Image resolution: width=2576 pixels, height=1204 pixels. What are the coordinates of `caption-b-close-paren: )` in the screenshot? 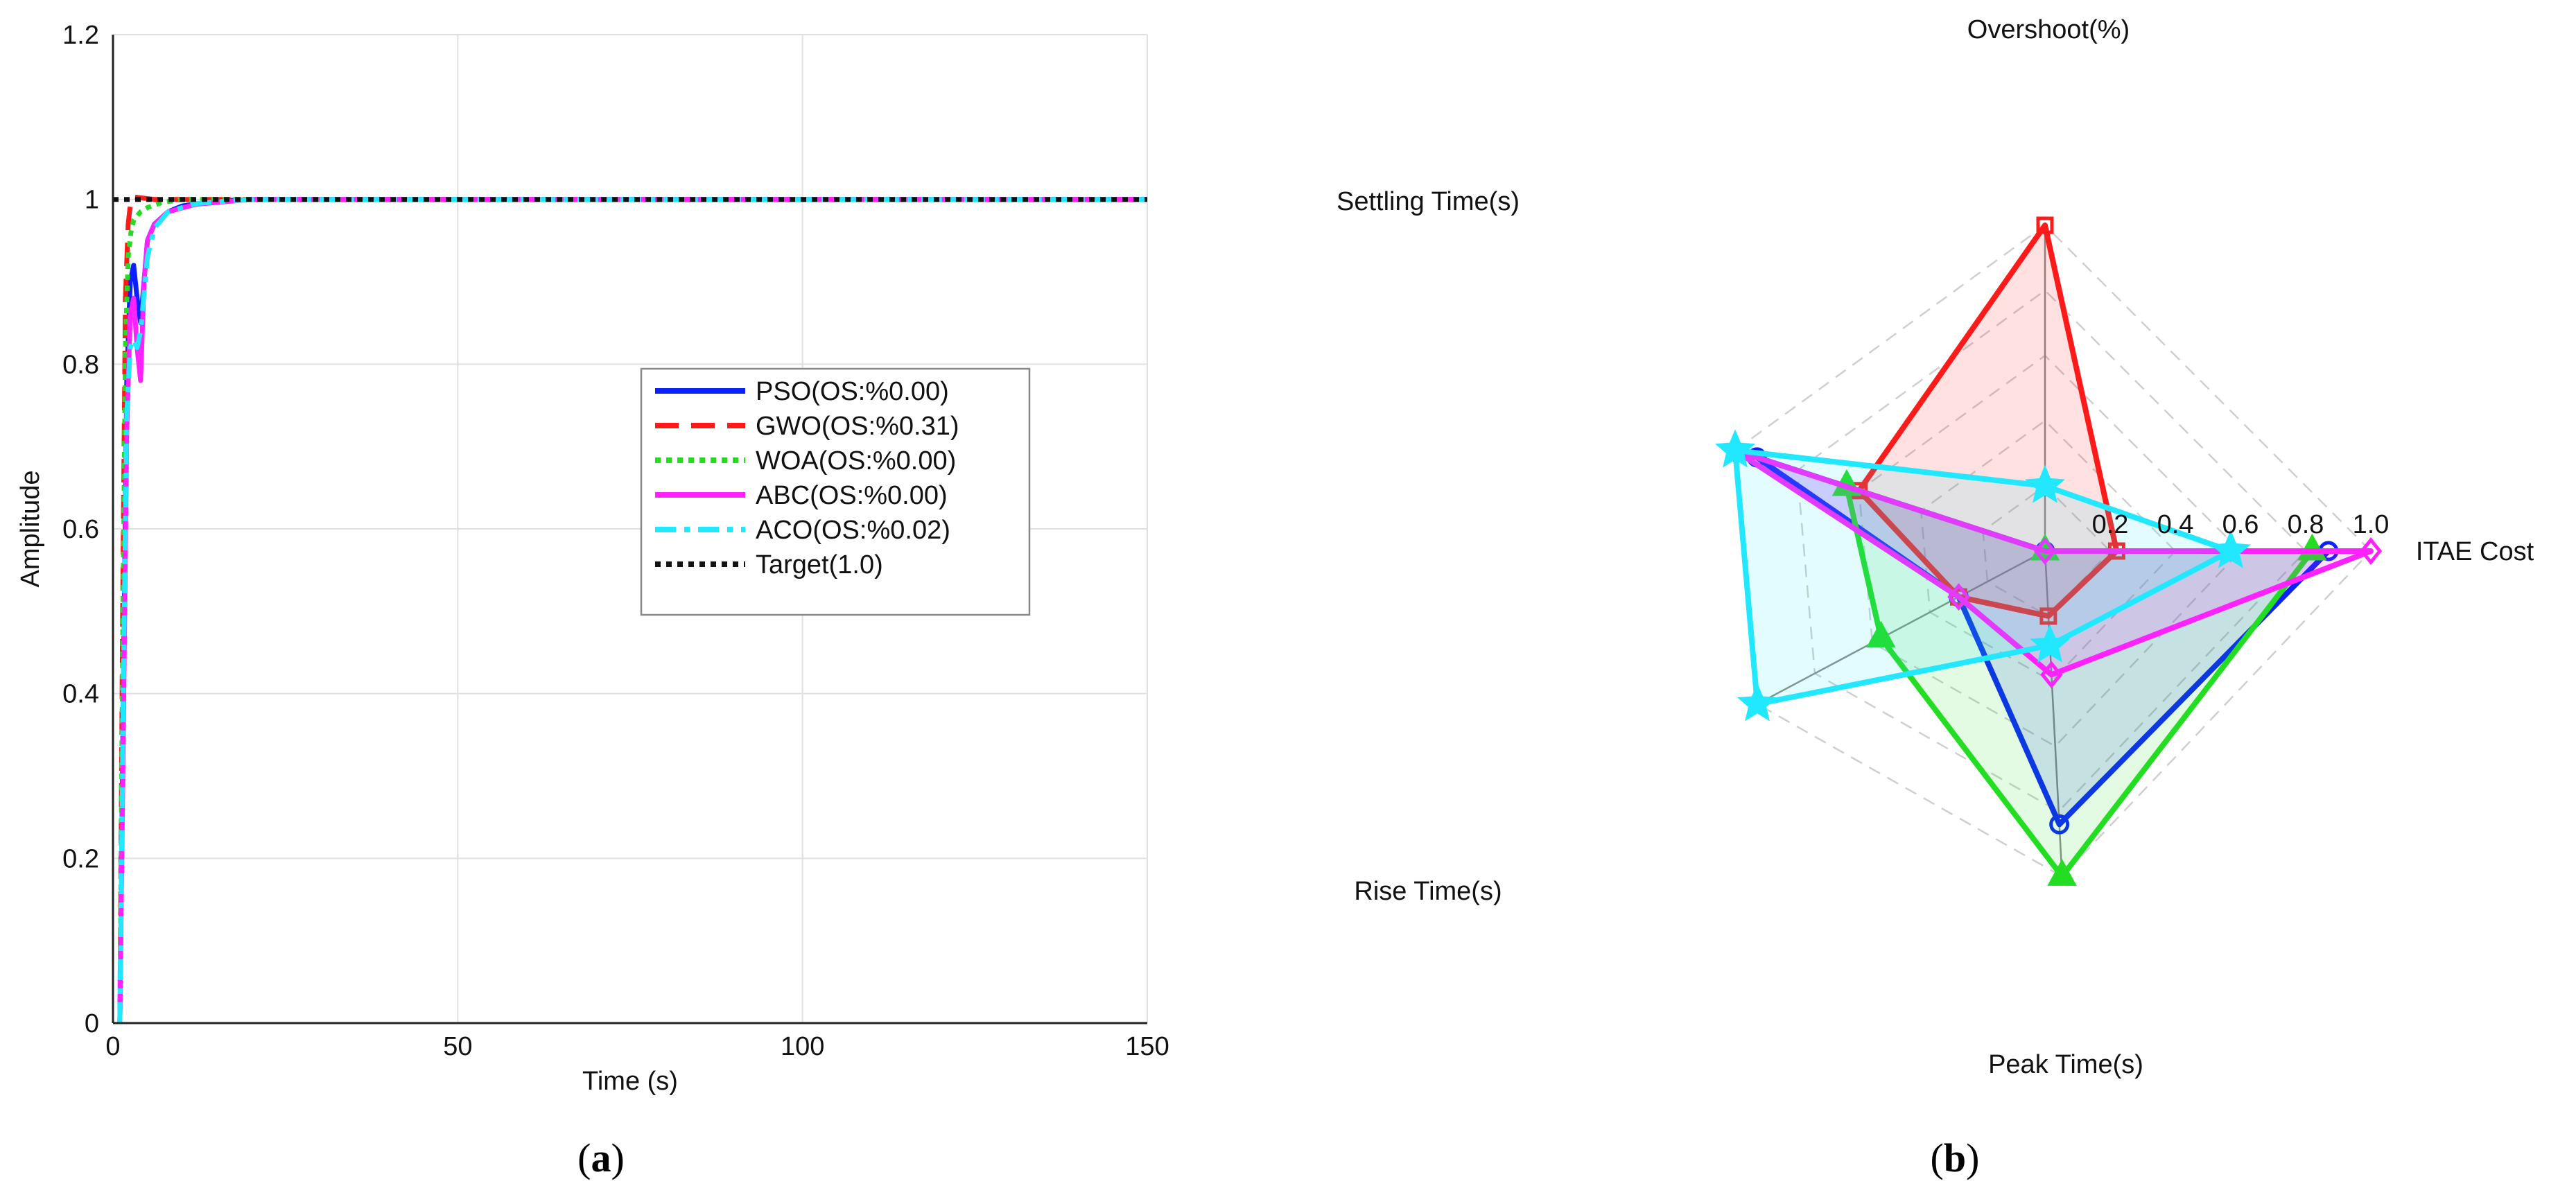 It's located at (1972, 1157).